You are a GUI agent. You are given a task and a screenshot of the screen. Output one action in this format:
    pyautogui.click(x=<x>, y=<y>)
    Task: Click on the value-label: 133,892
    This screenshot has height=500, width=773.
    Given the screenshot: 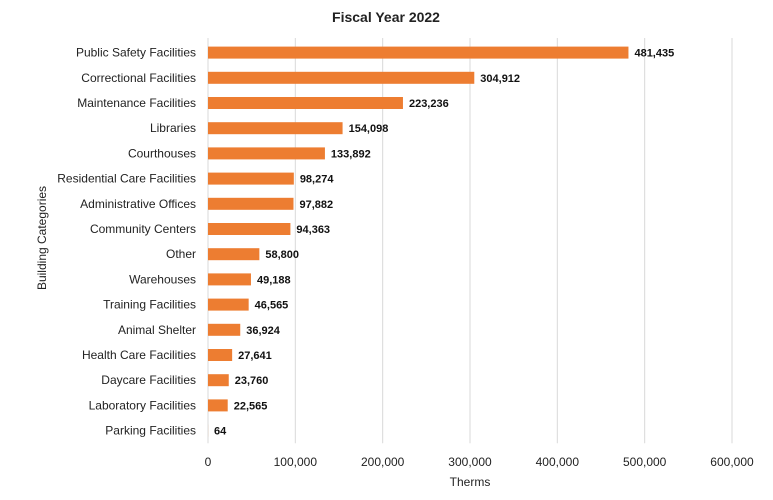 What is the action you would take?
    pyautogui.click(x=351, y=154)
    